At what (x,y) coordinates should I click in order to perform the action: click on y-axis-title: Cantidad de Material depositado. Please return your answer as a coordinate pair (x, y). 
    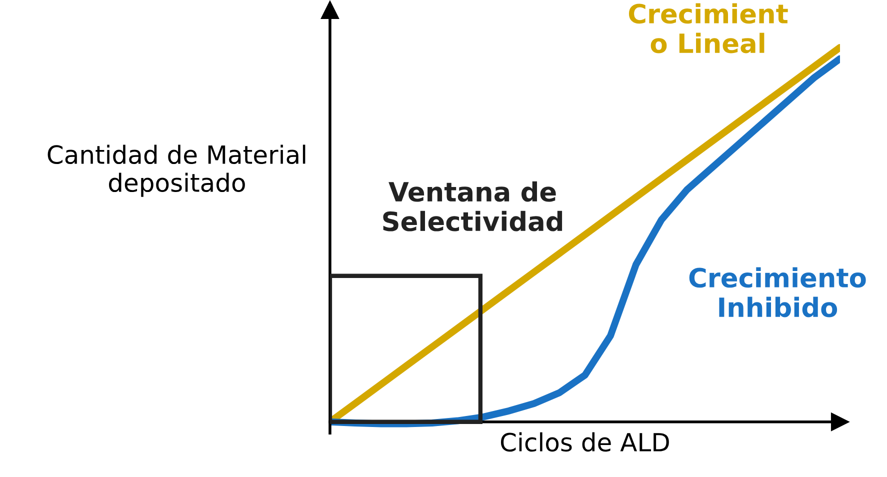
    Looking at the image, I should click on (177, 170).